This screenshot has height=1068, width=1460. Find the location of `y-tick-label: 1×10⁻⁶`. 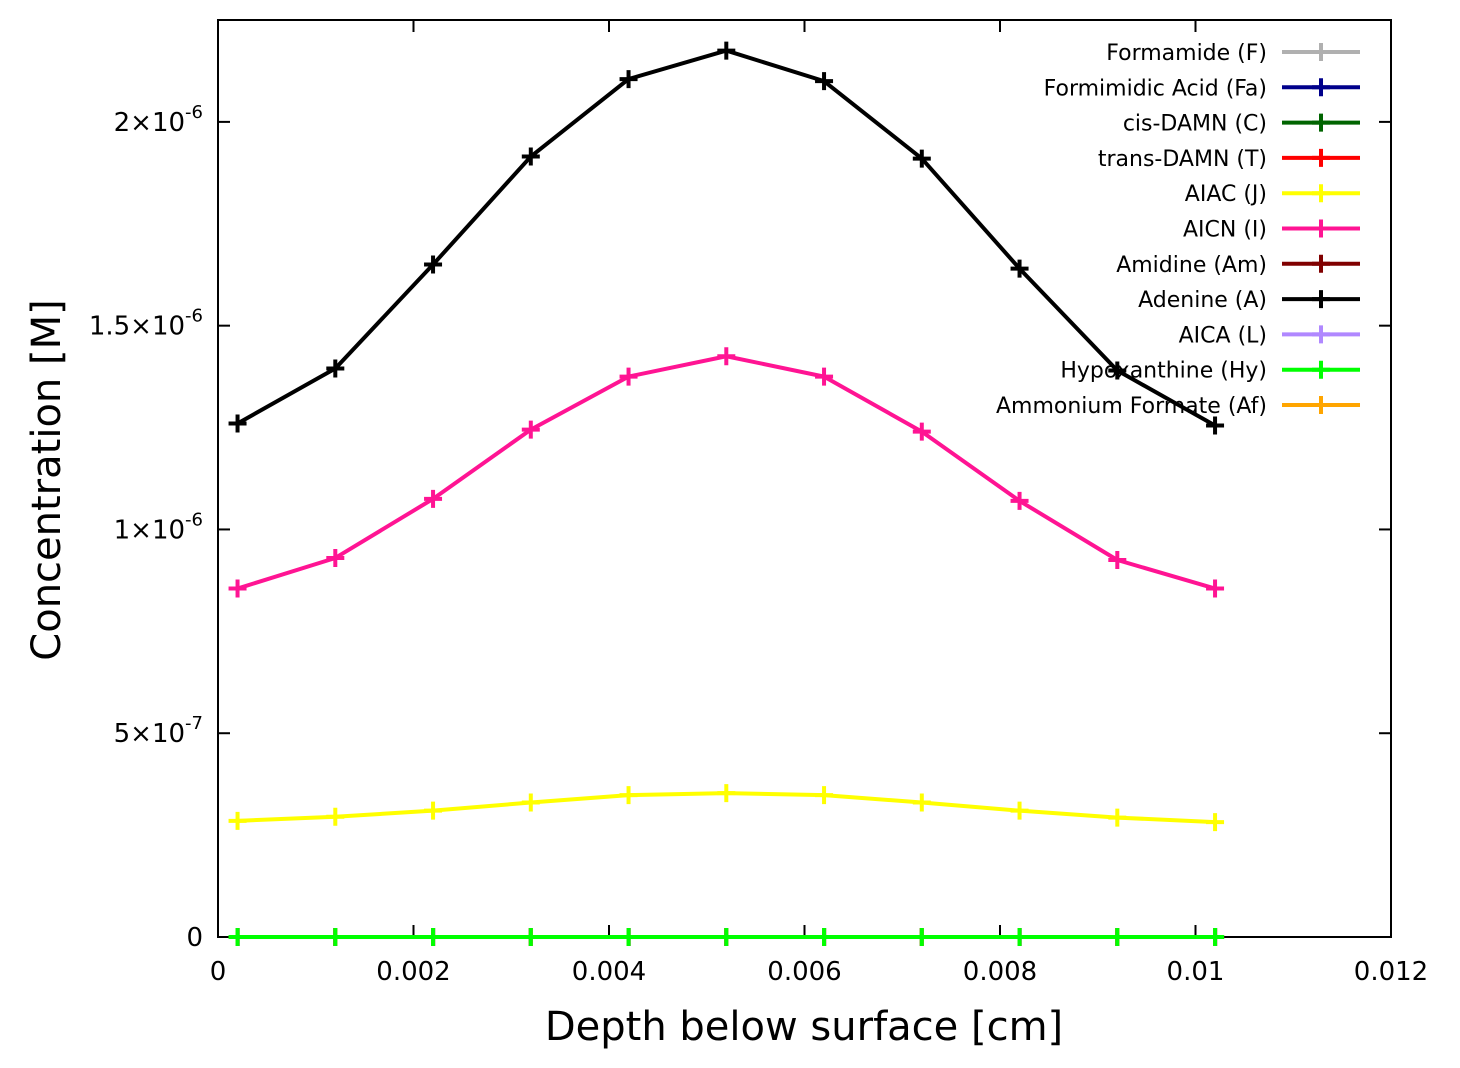

y-tick-label: 1×10⁻⁶ is located at coordinates (158, 527).